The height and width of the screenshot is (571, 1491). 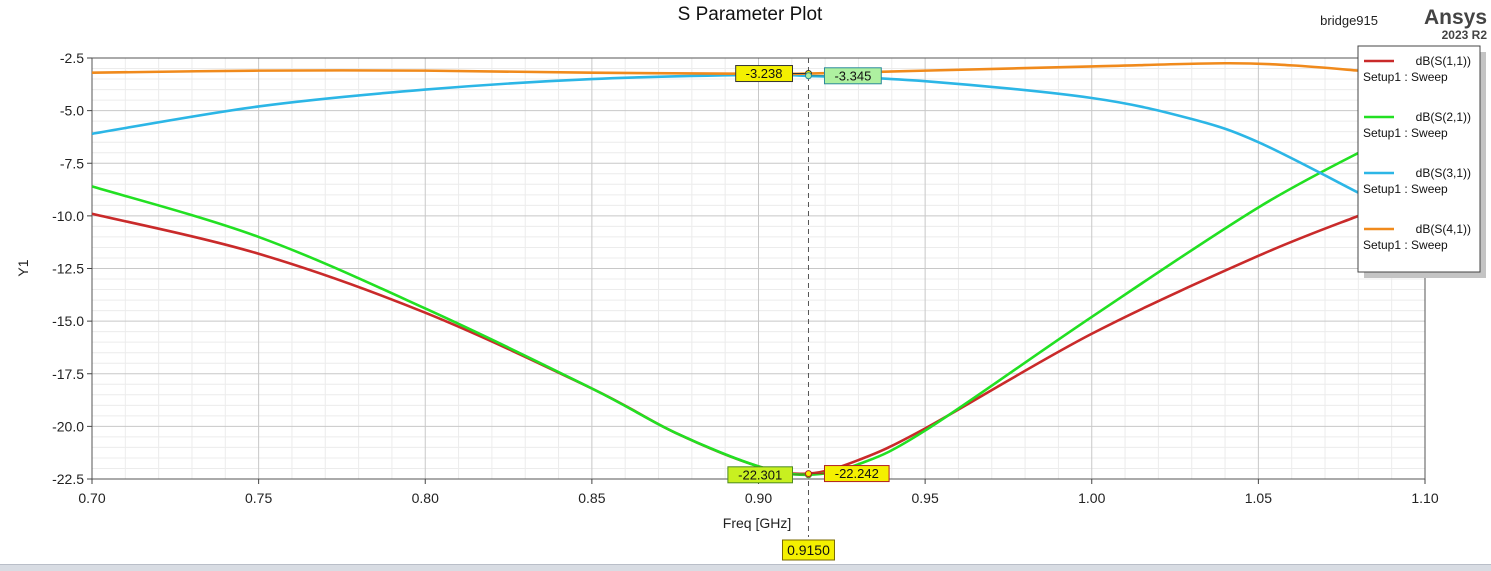 What do you see at coordinates (1417, 237) in the screenshot?
I see `legend-entry-4: dB(S(4,1)) Setup1 : Sweep` at bounding box center [1417, 237].